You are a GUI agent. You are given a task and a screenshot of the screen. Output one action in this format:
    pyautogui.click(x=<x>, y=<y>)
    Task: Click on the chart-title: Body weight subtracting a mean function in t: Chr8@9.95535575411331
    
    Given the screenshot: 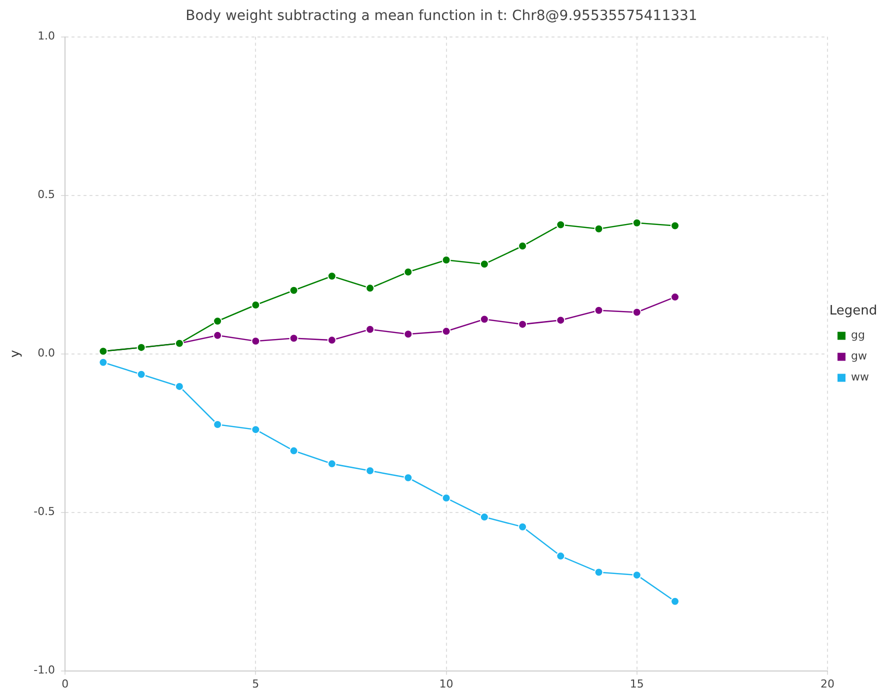 What is the action you would take?
    pyautogui.click(x=442, y=16)
    